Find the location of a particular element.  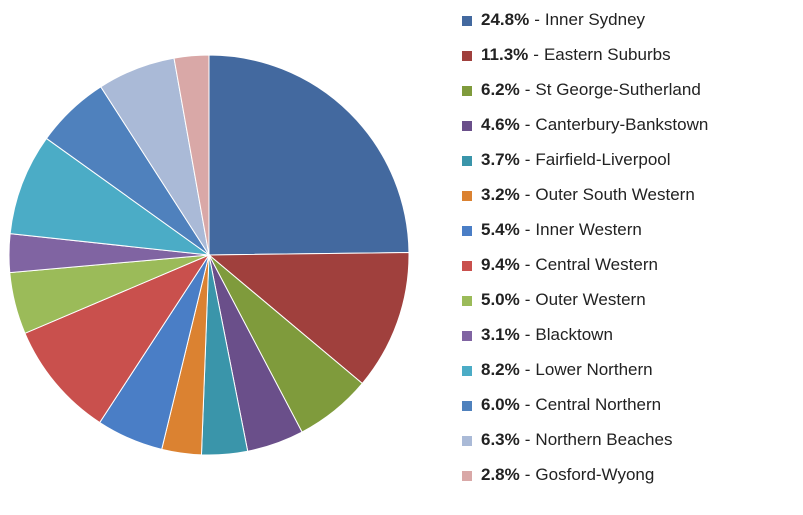

legend-percent: 24.8% is located at coordinates (505, 19).